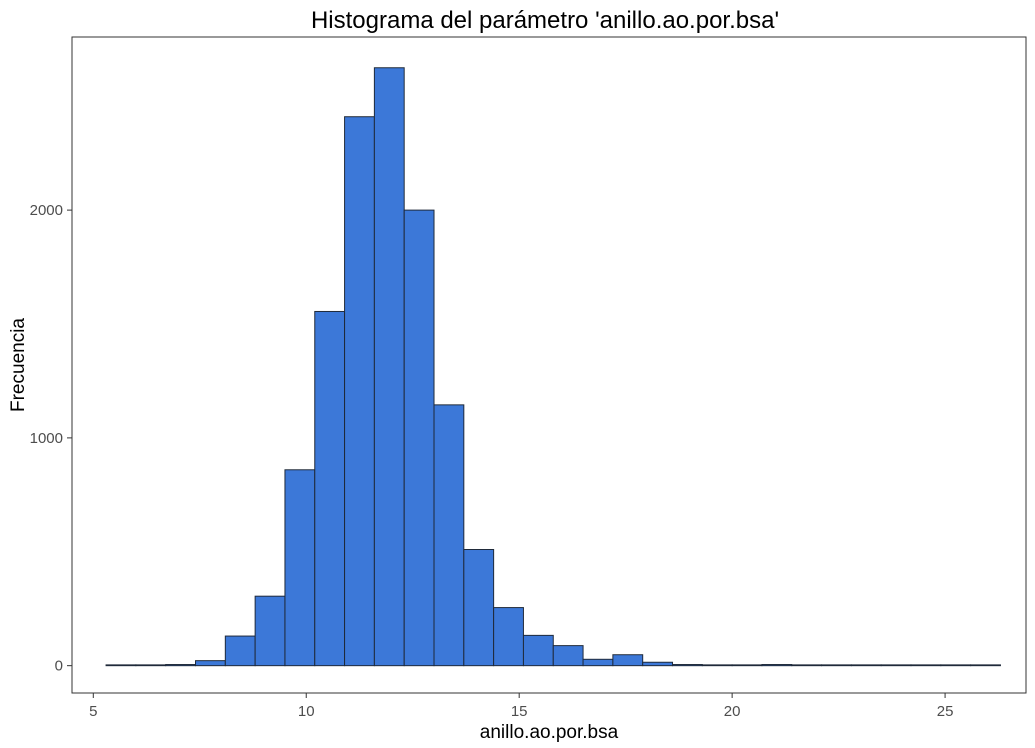 This screenshot has height=748, width=1035. What do you see at coordinates (18, 365) in the screenshot?
I see `y-axis-title: Frecuencia` at bounding box center [18, 365].